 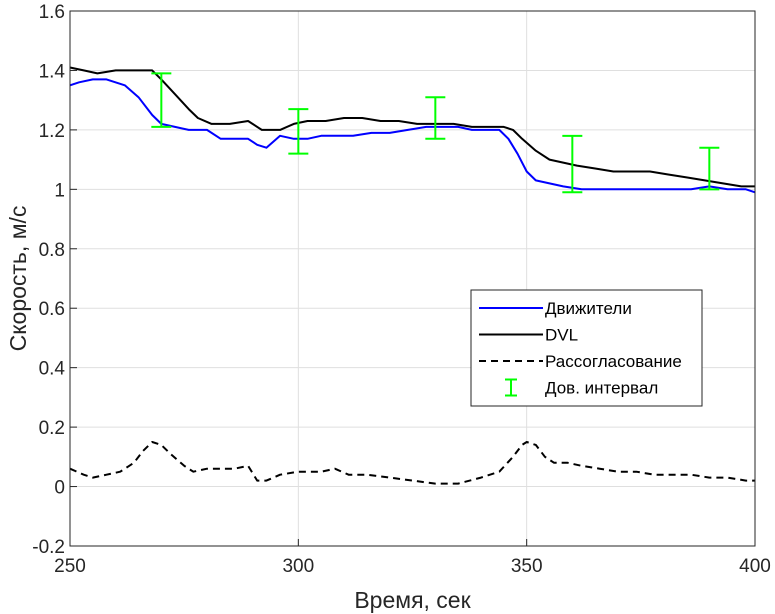 What do you see at coordinates (588, 308) in the screenshot?
I see `legend-label: Движители` at bounding box center [588, 308].